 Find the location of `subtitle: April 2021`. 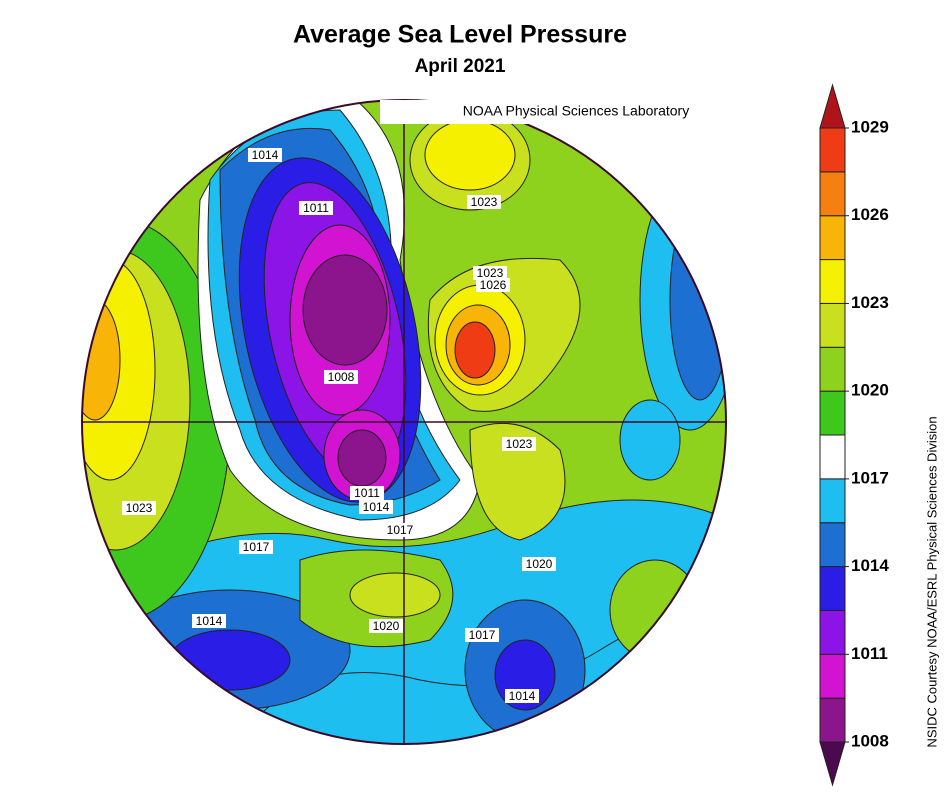

subtitle: April 2021 is located at coordinates (460, 66).